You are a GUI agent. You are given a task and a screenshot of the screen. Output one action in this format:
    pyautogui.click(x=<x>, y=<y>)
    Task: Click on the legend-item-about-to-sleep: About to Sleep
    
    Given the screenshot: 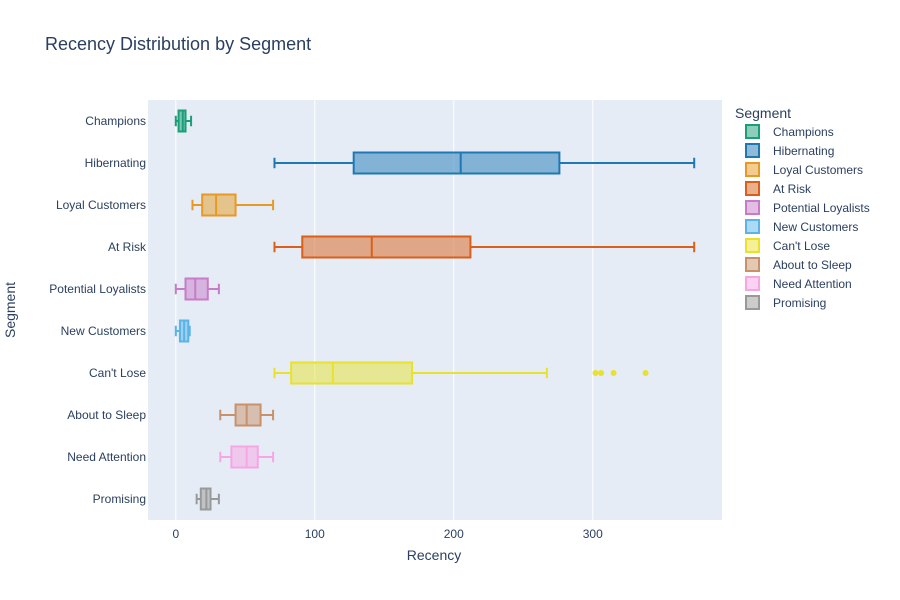 What is the action you would take?
    pyautogui.click(x=798, y=264)
    